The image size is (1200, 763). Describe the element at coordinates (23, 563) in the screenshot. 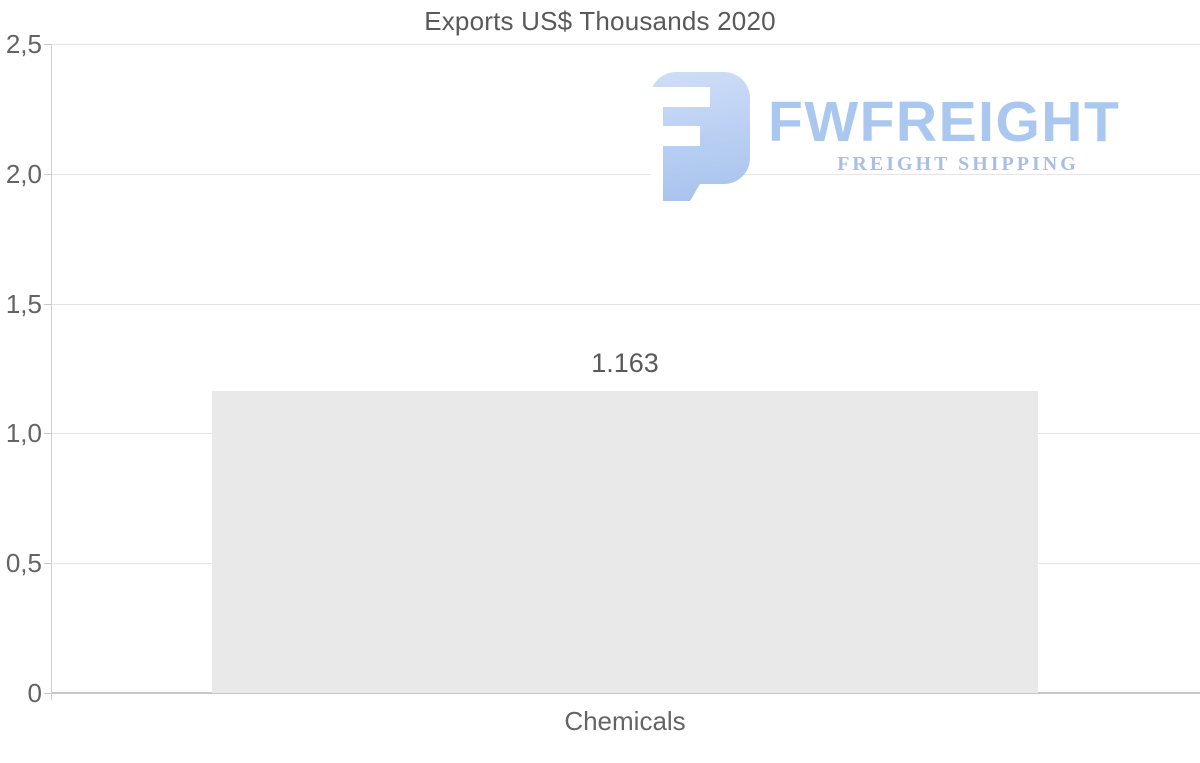

I see `y-tick-label: 0,5` at that location.